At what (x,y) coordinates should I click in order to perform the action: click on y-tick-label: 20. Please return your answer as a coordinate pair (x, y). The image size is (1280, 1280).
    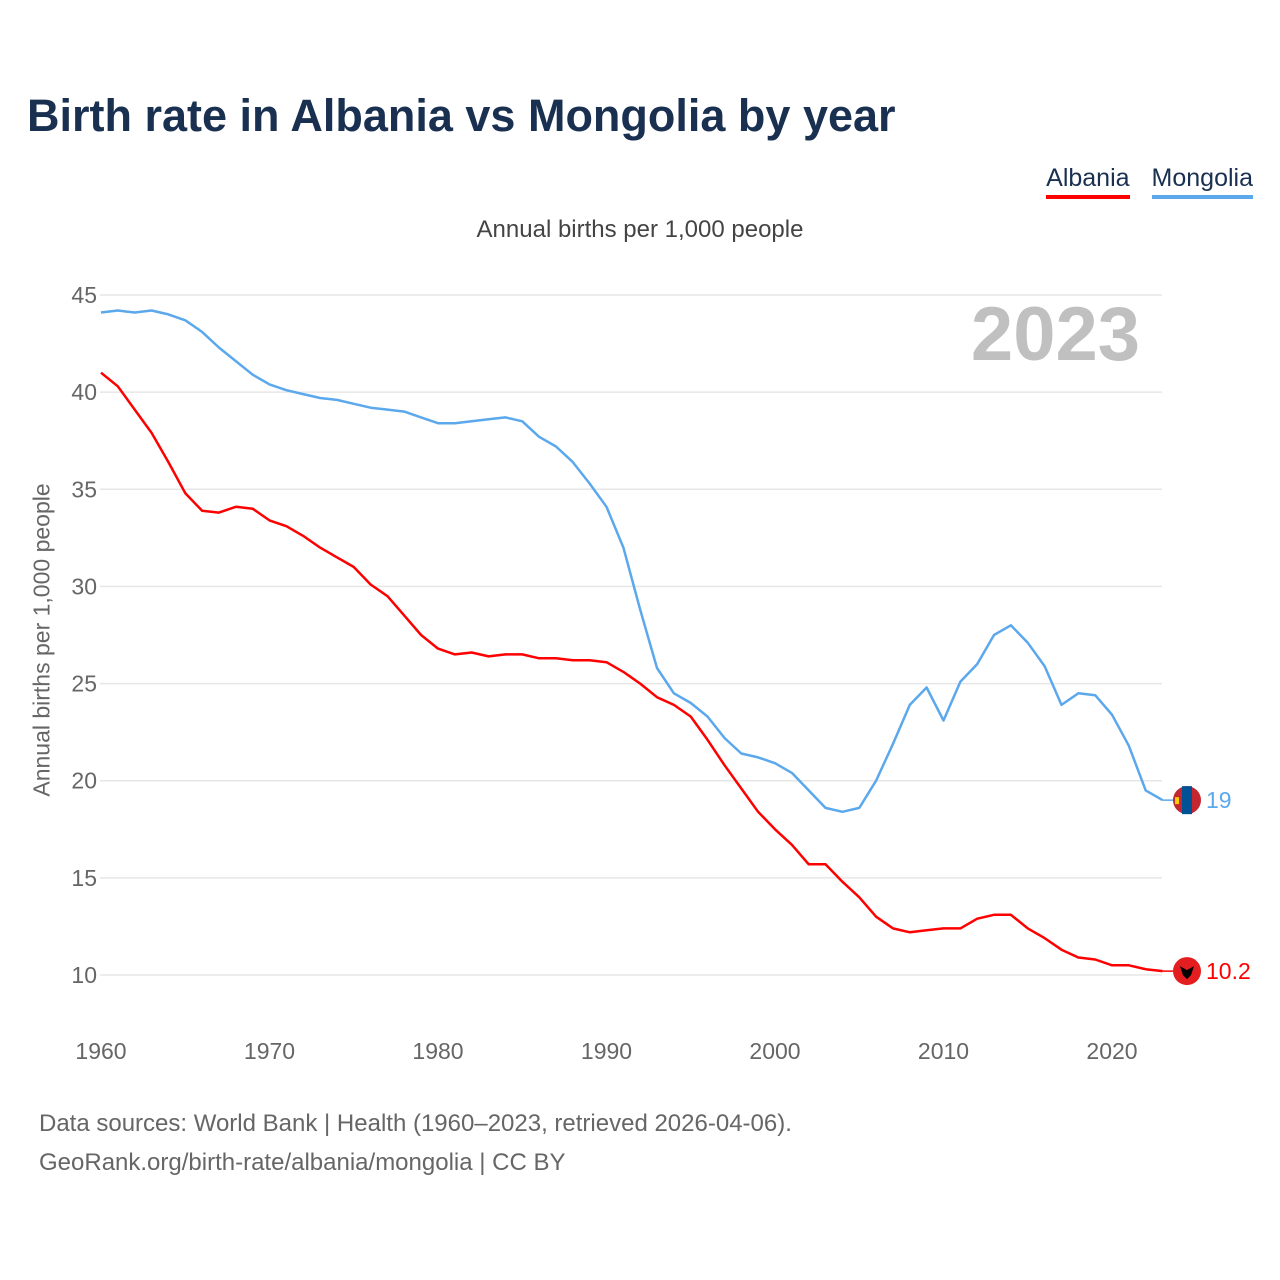
    Looking at the image, I should click on (84, 781).